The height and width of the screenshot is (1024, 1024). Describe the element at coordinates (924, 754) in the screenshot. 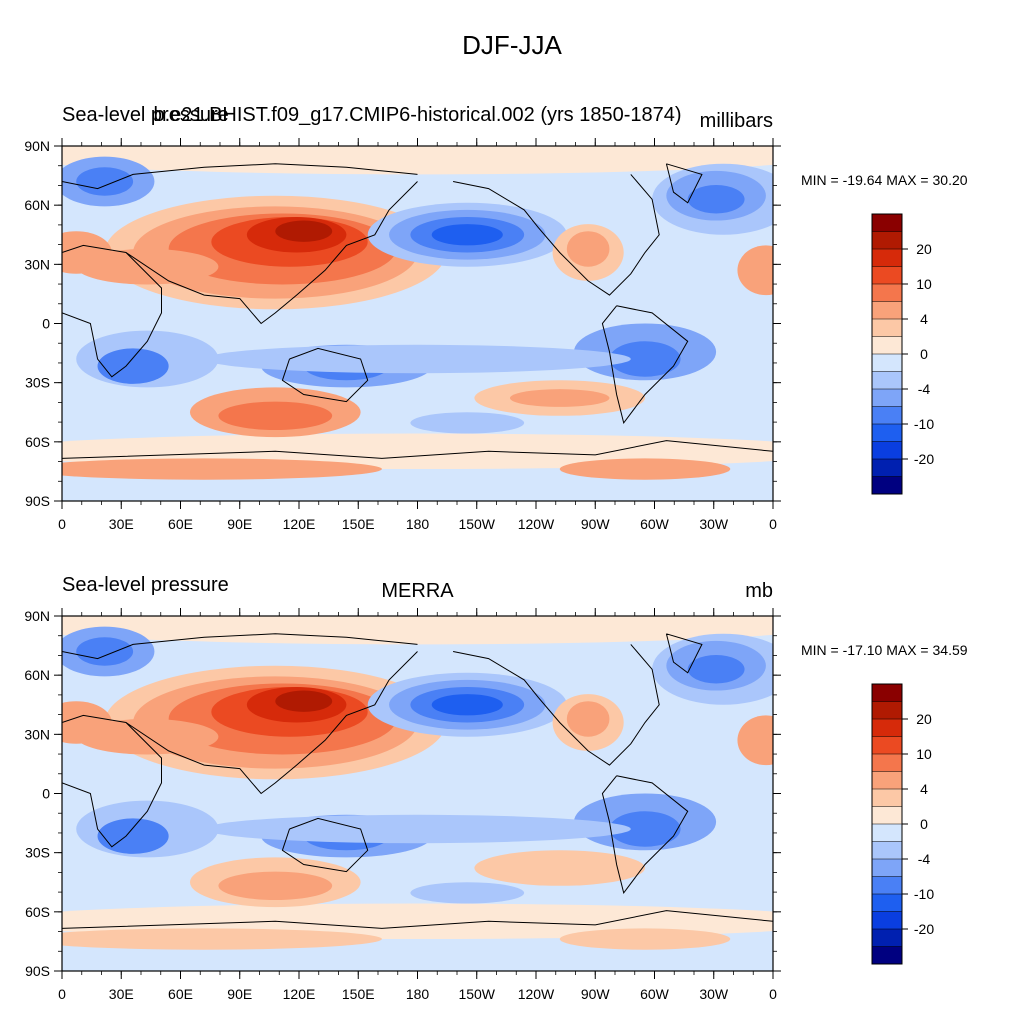

I see `colorbar-label: 10` at that location.